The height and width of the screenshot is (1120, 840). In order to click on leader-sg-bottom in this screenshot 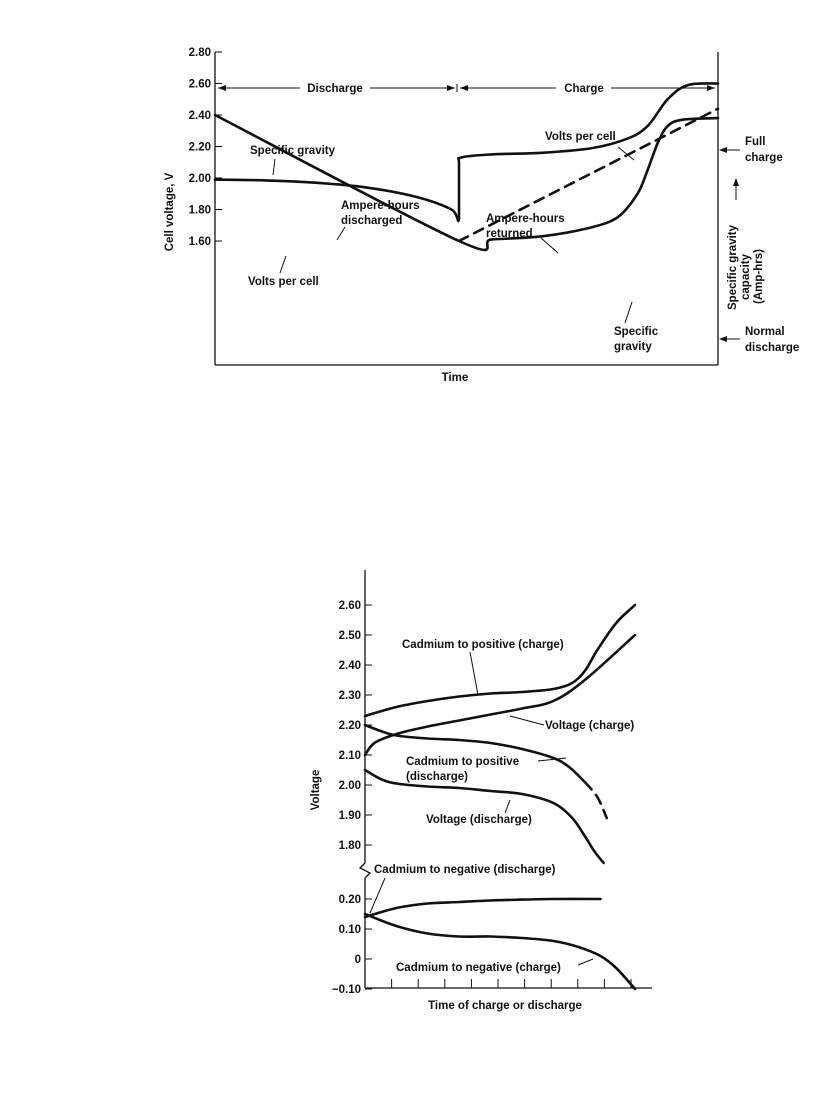, I will do `click(628, 312)`.